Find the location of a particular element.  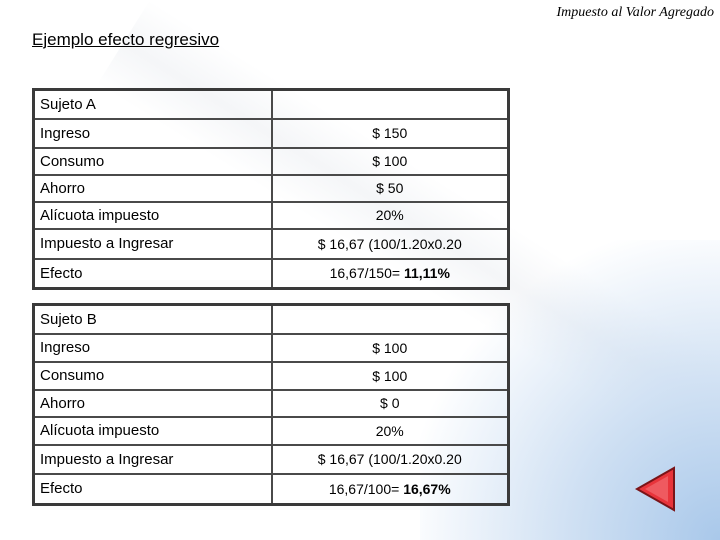

effect-result: 11,11% is located at coordinates (426, 273).